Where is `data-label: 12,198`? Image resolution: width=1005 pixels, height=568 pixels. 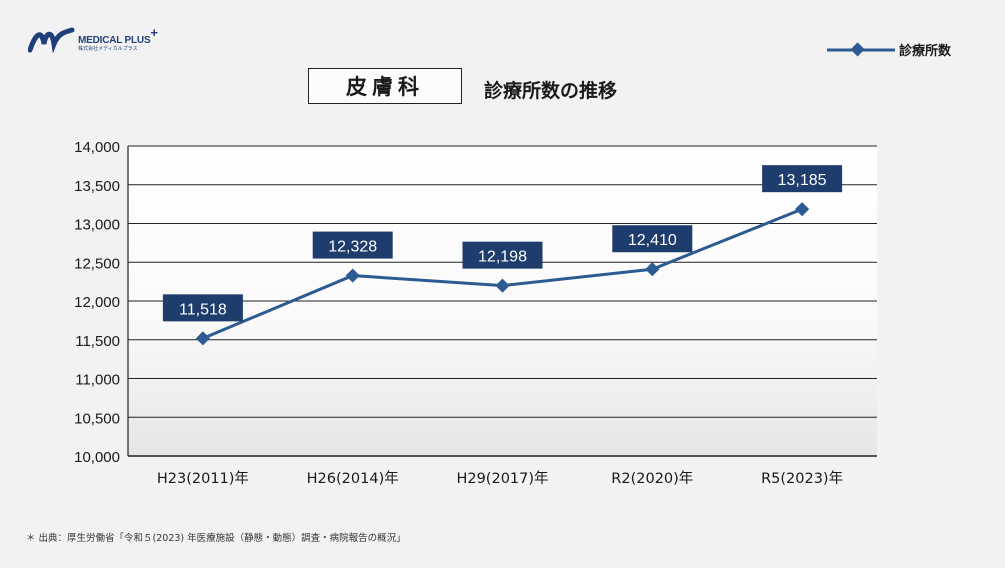
data-label: 12,198 is located at coordinates (502, 257).